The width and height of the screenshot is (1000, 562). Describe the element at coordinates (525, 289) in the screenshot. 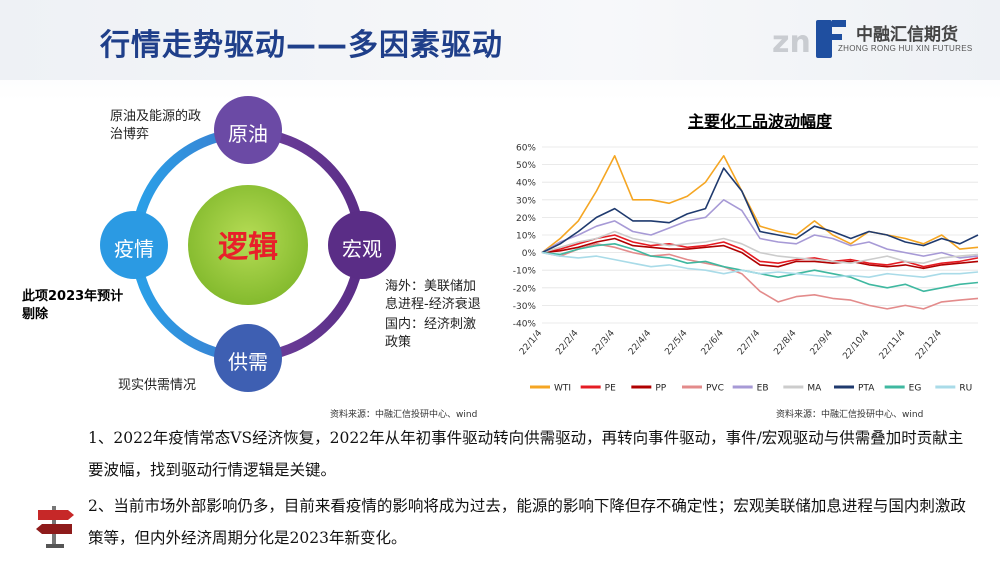

I see `y-tick-label: -20%` at that location.